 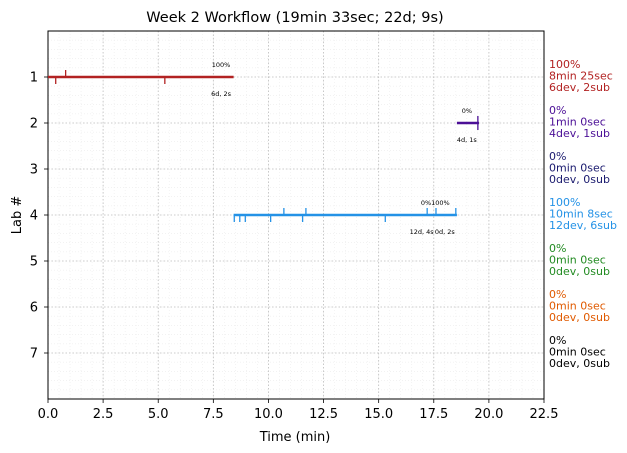 What do you see at coordinates (221, 65) in the screenshot?
I see `lab-1-annotation: 100%` at bounding box center [221, 65].